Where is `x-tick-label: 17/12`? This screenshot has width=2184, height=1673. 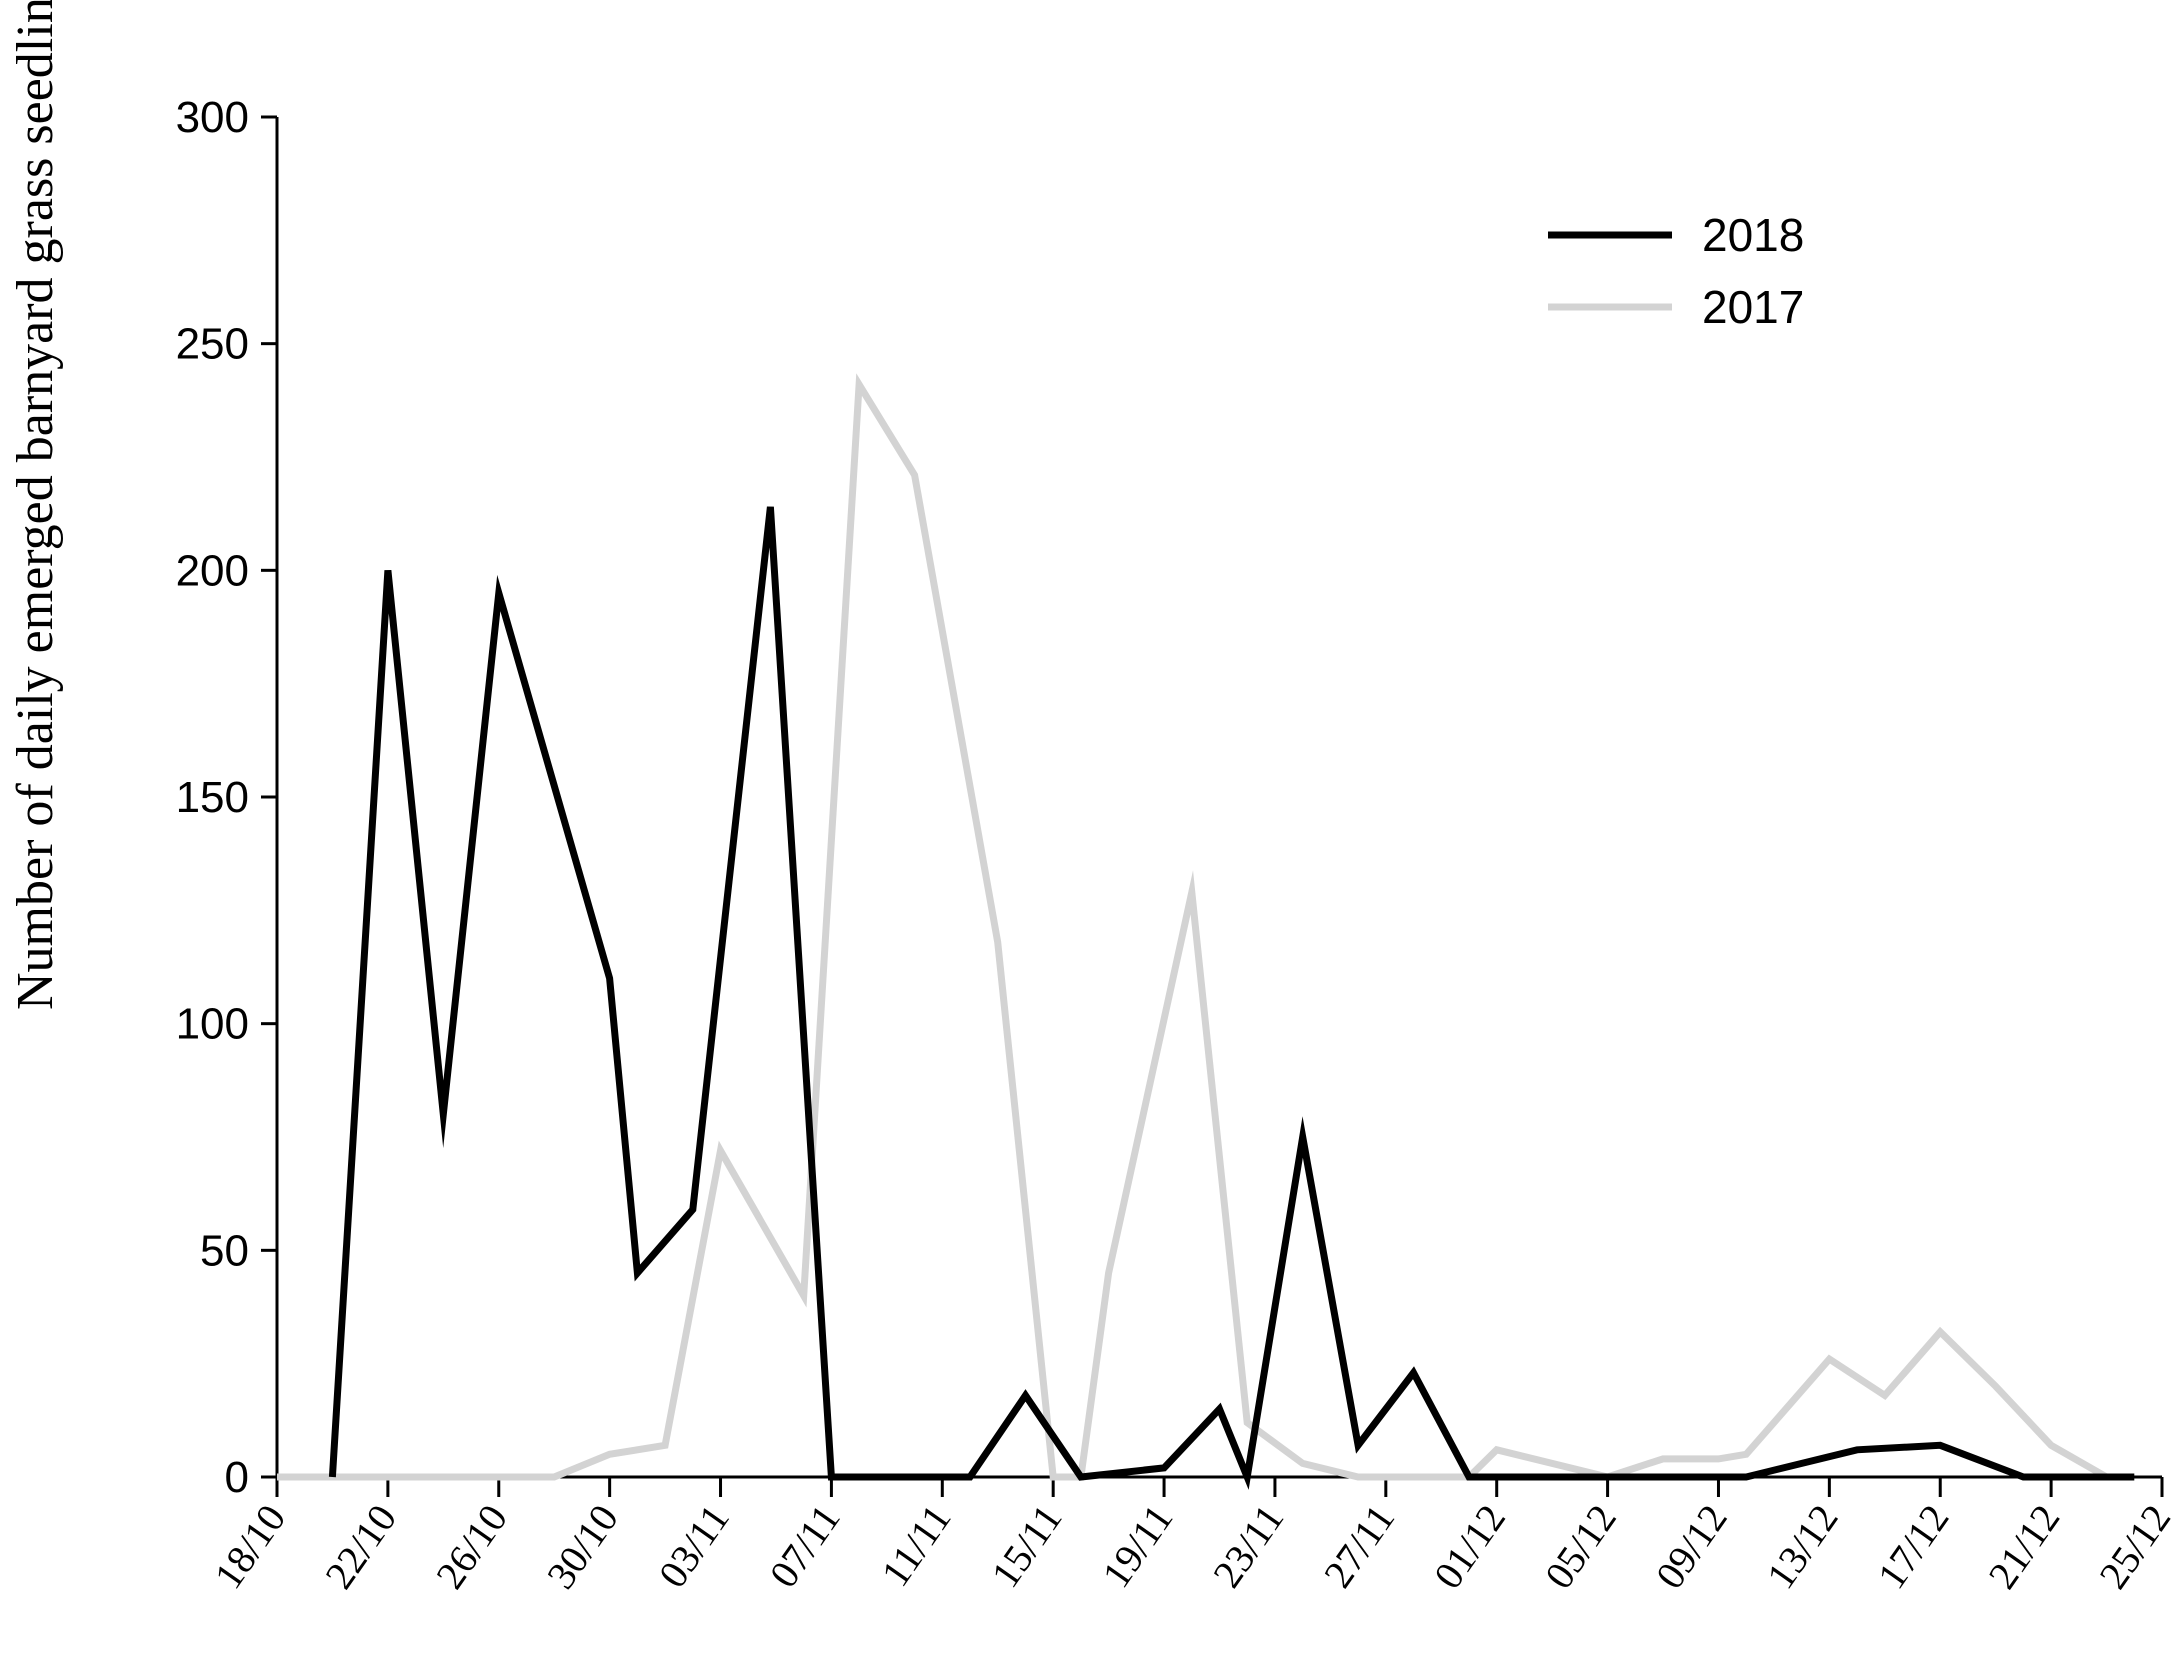
x-tick-label: 17/12 is located at coordinates (1912, 1546).